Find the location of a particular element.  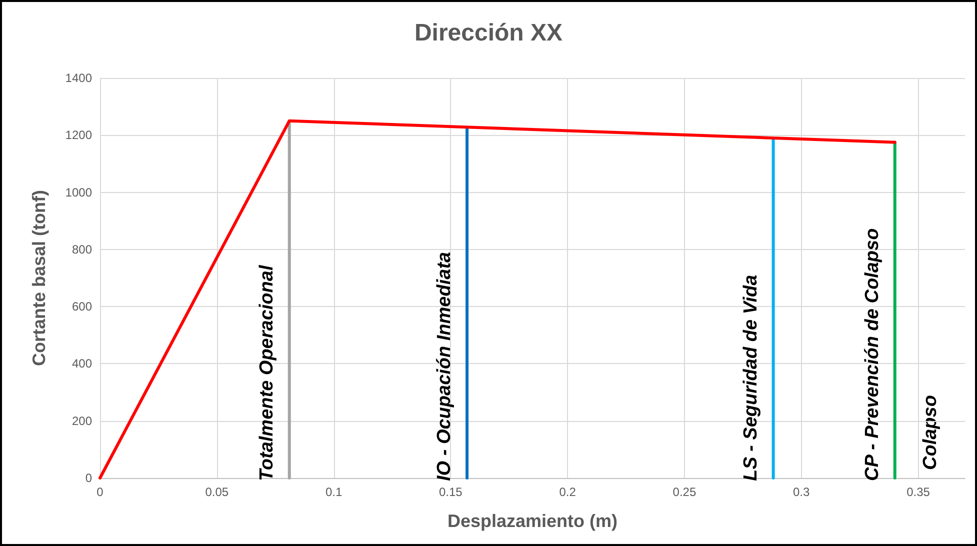

x-tick-label: 0.3 is located at coordinates (801, 492).